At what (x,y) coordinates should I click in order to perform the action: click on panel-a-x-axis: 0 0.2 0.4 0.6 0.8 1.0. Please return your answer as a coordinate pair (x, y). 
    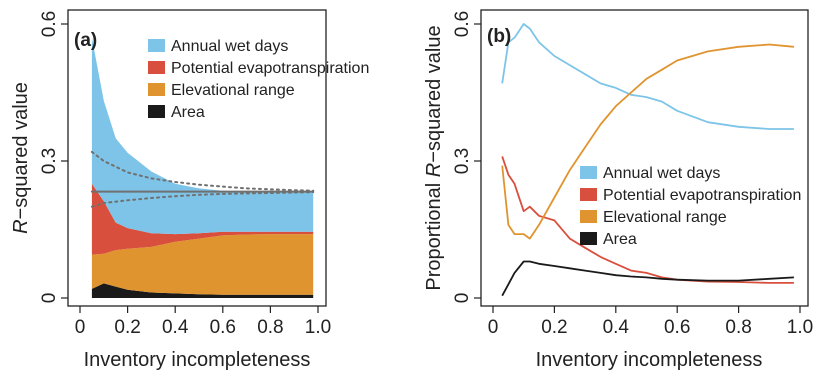
    Looking at the image, I should click on (203, 322).